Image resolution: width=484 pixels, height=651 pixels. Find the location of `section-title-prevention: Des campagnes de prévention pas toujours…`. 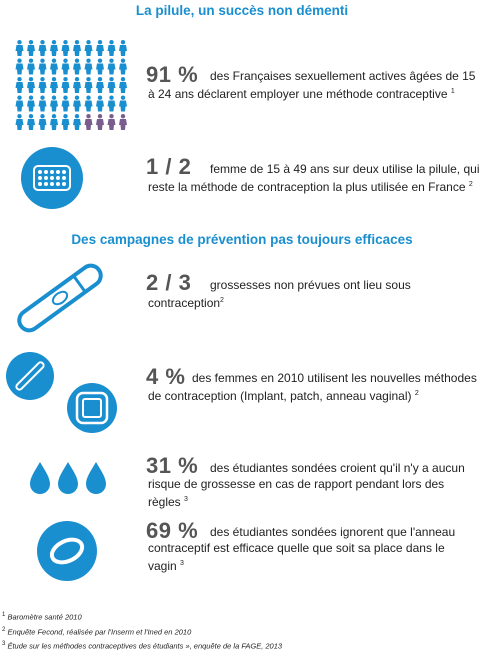

section-title-prevention: Des campagnes de prévention pas toujours… is located at coordinates (242, 239).